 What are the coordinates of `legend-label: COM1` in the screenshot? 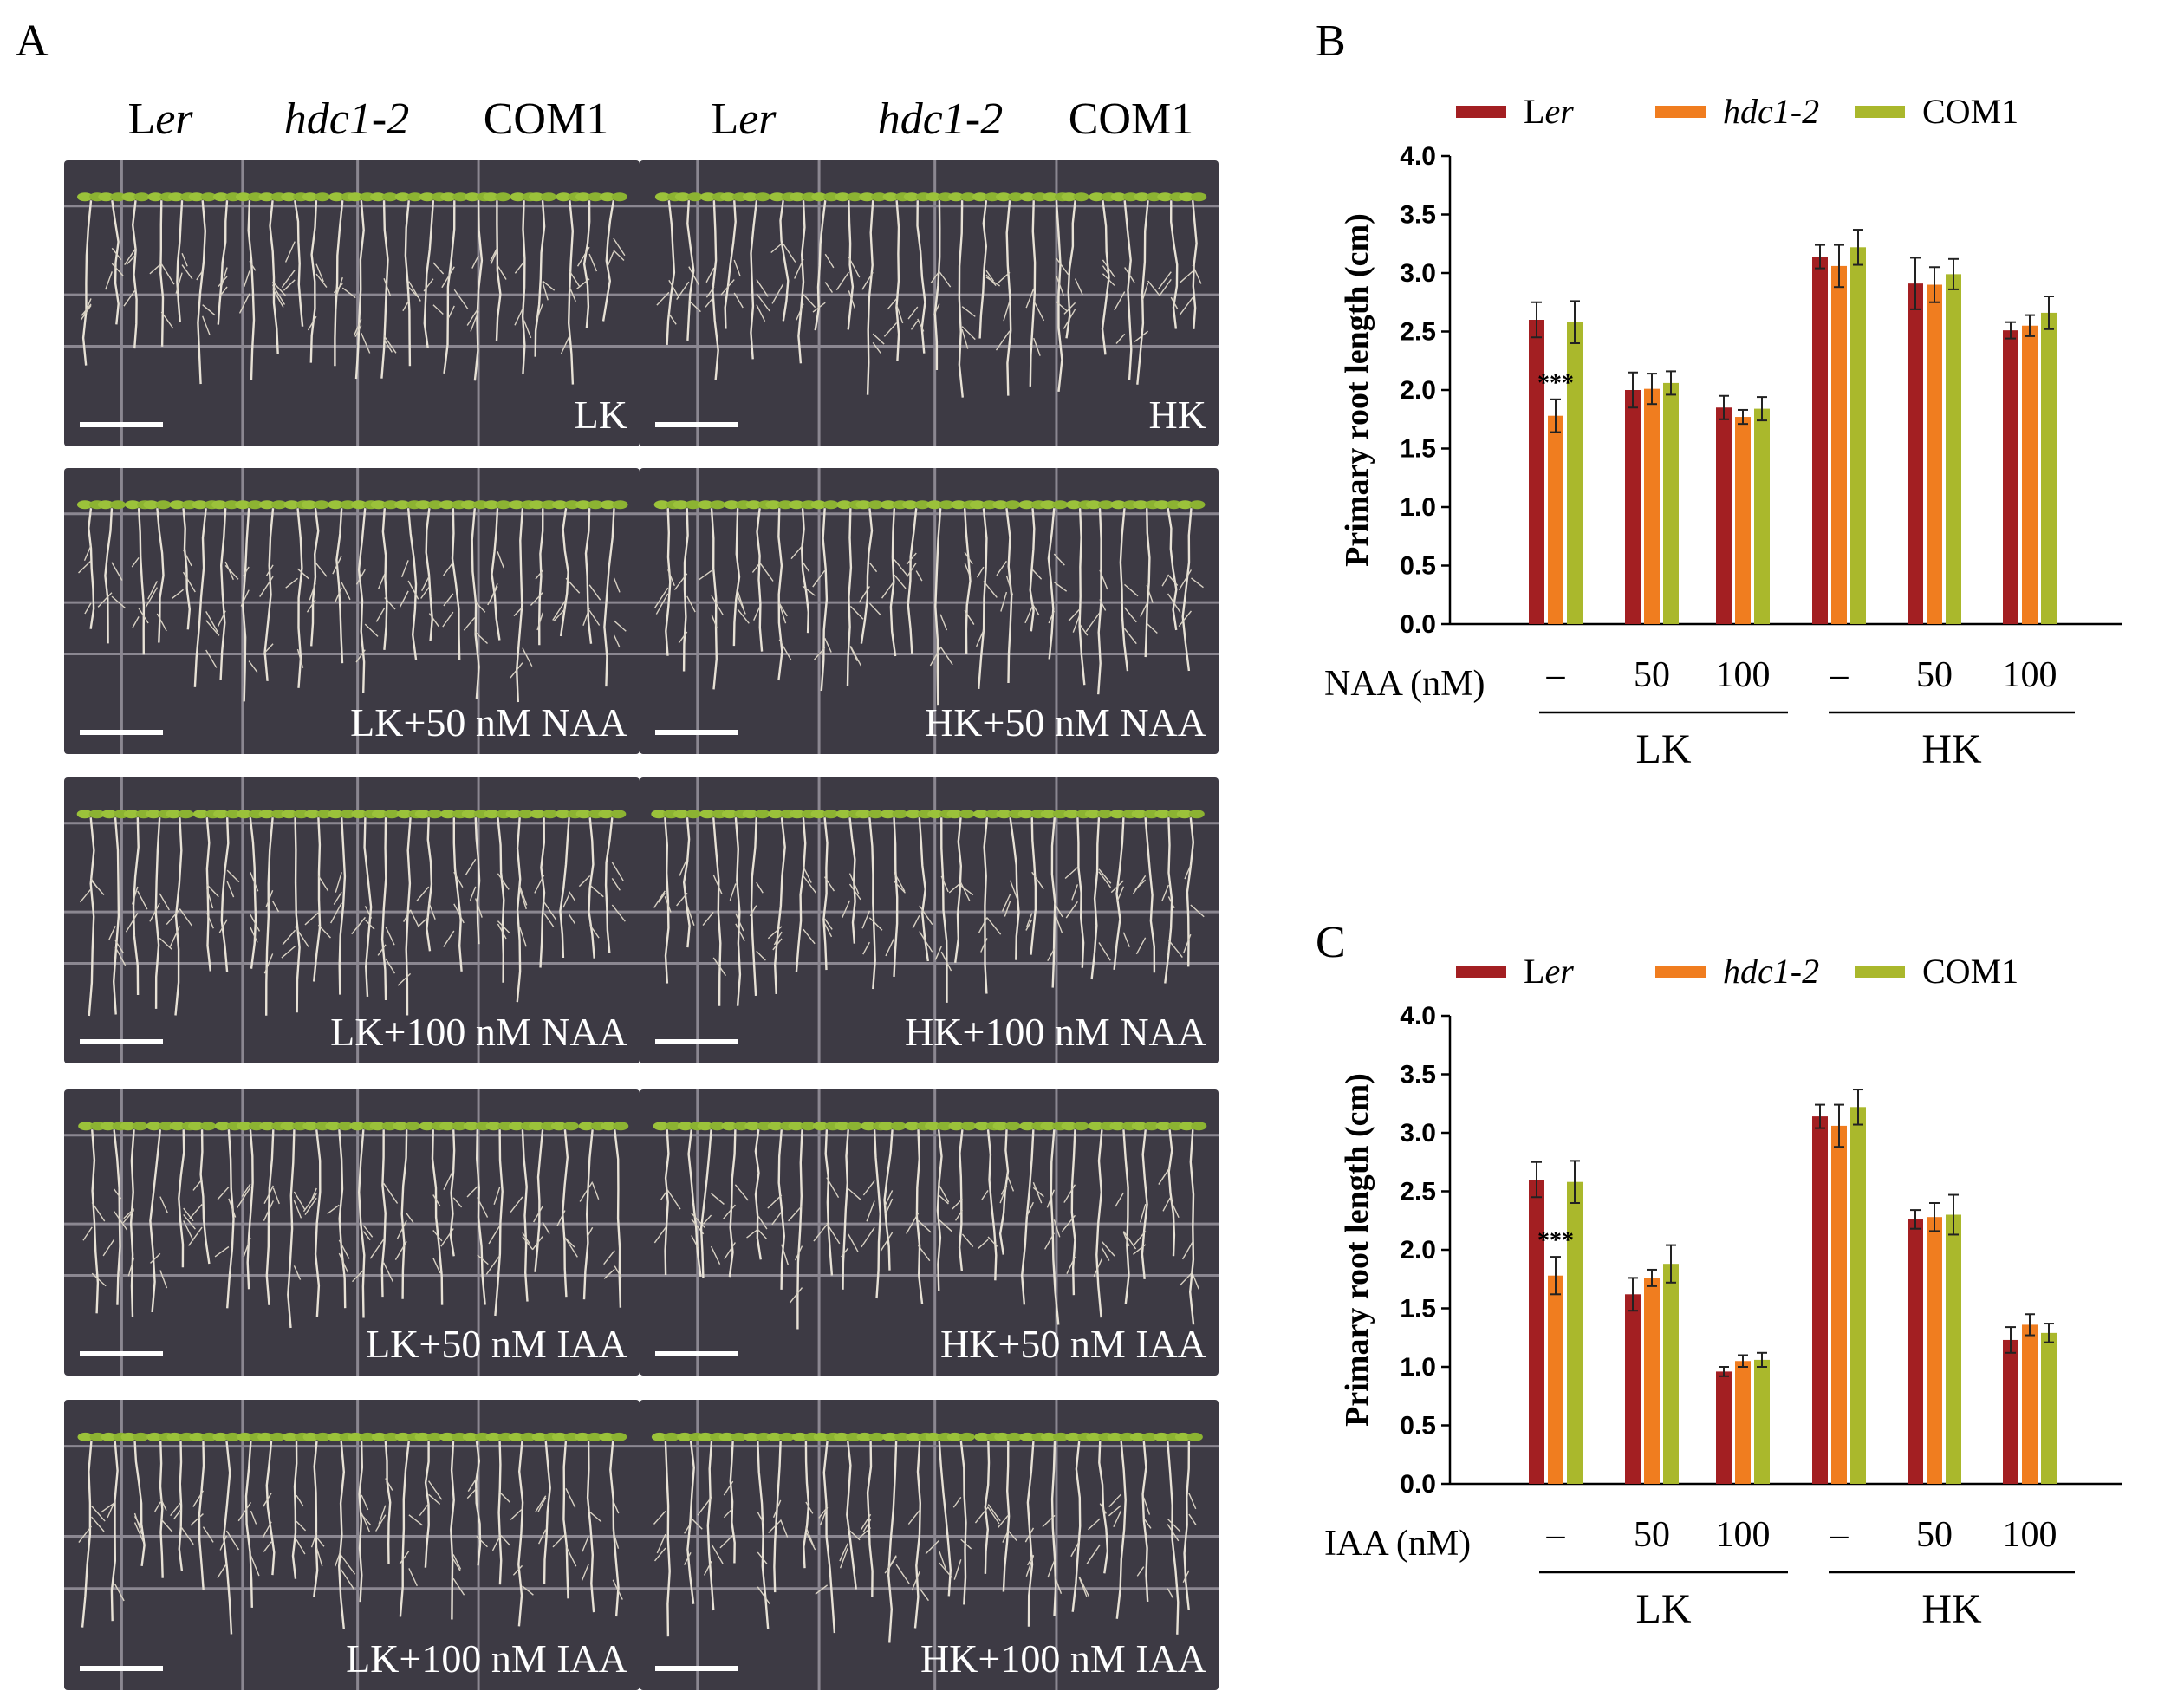 It's located at (1970, 111).